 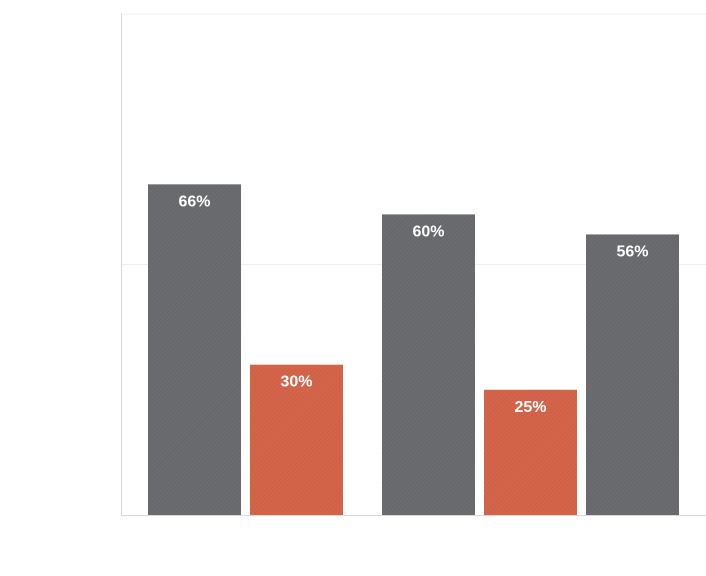 I want to click on data-label-series1-category3: 56%, so click(x=632, y=251).